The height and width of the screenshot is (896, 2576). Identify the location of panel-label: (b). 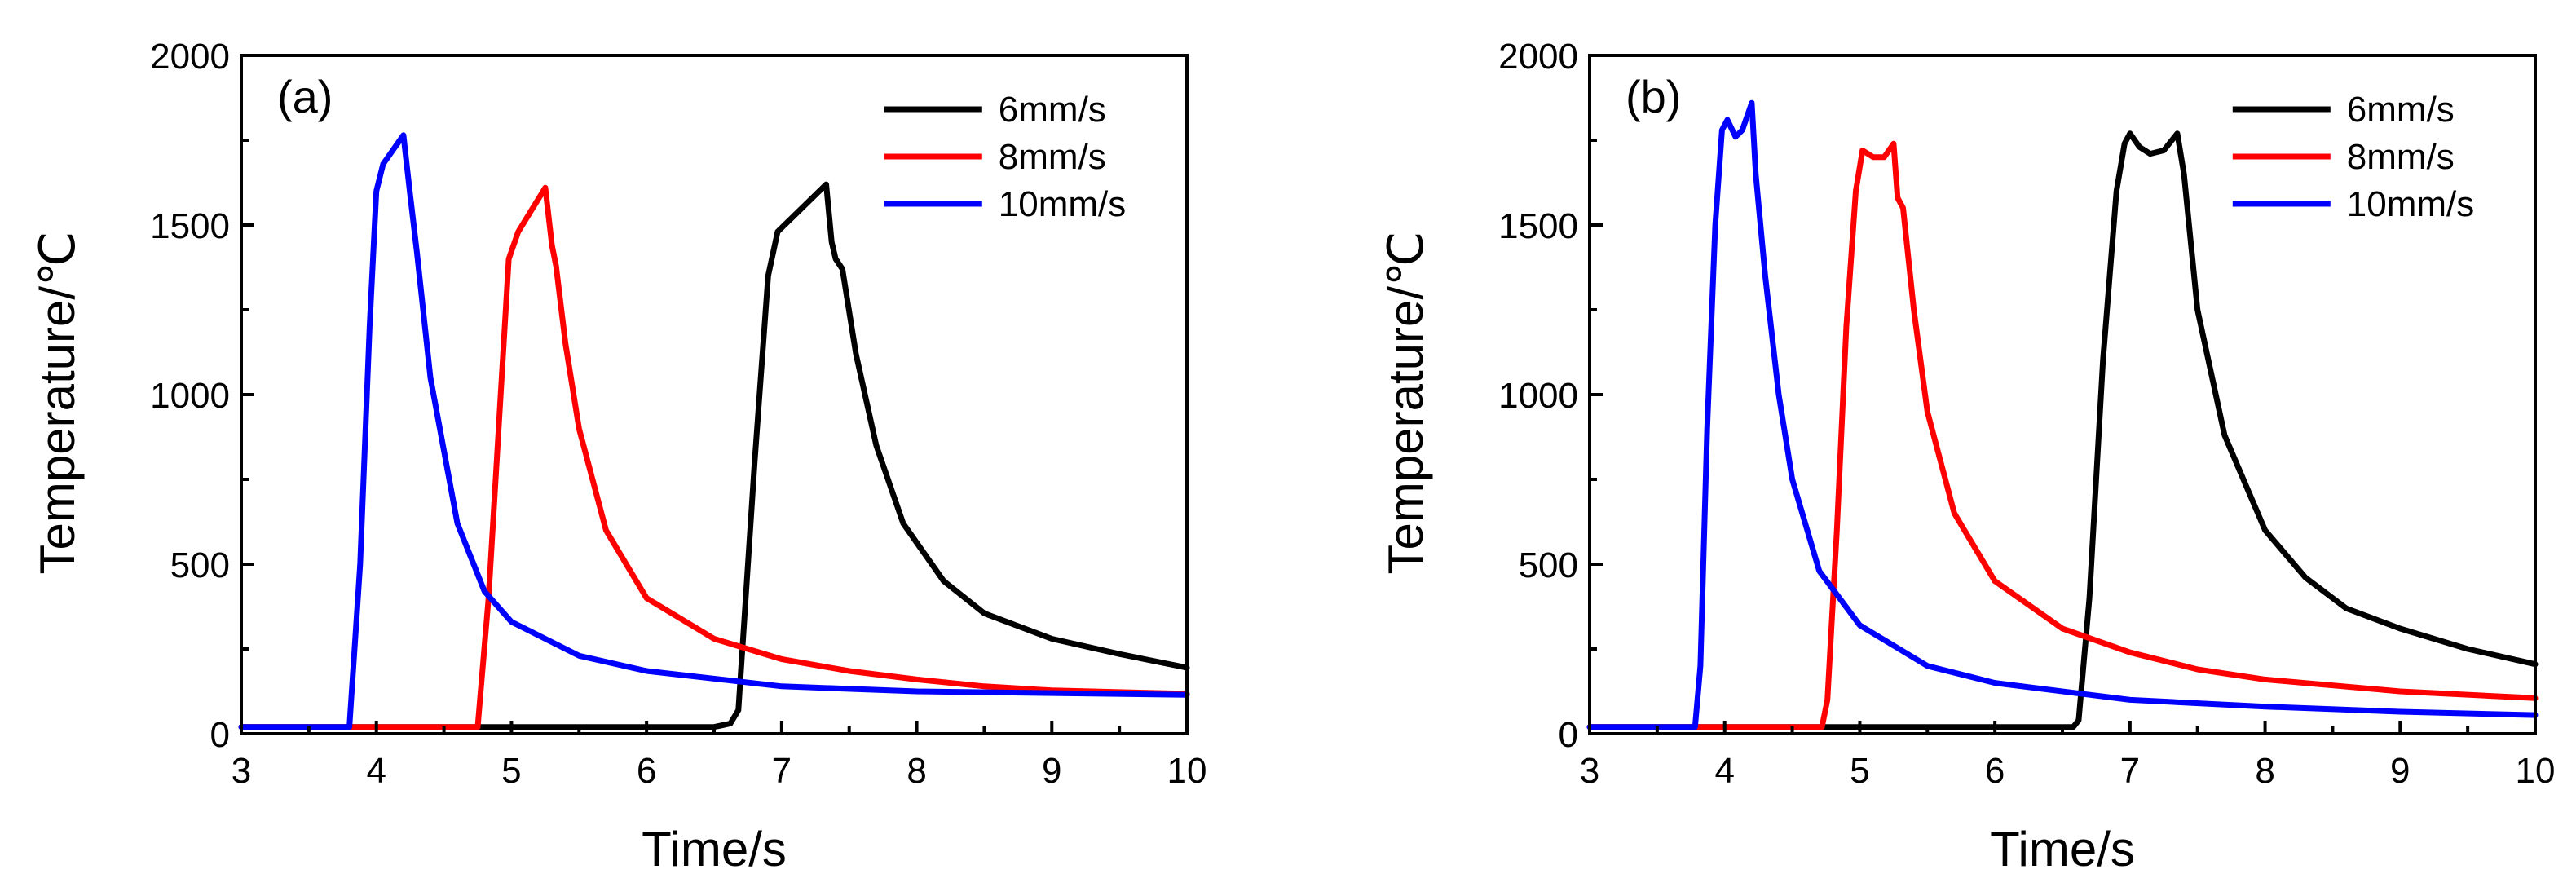
(1653, 96).